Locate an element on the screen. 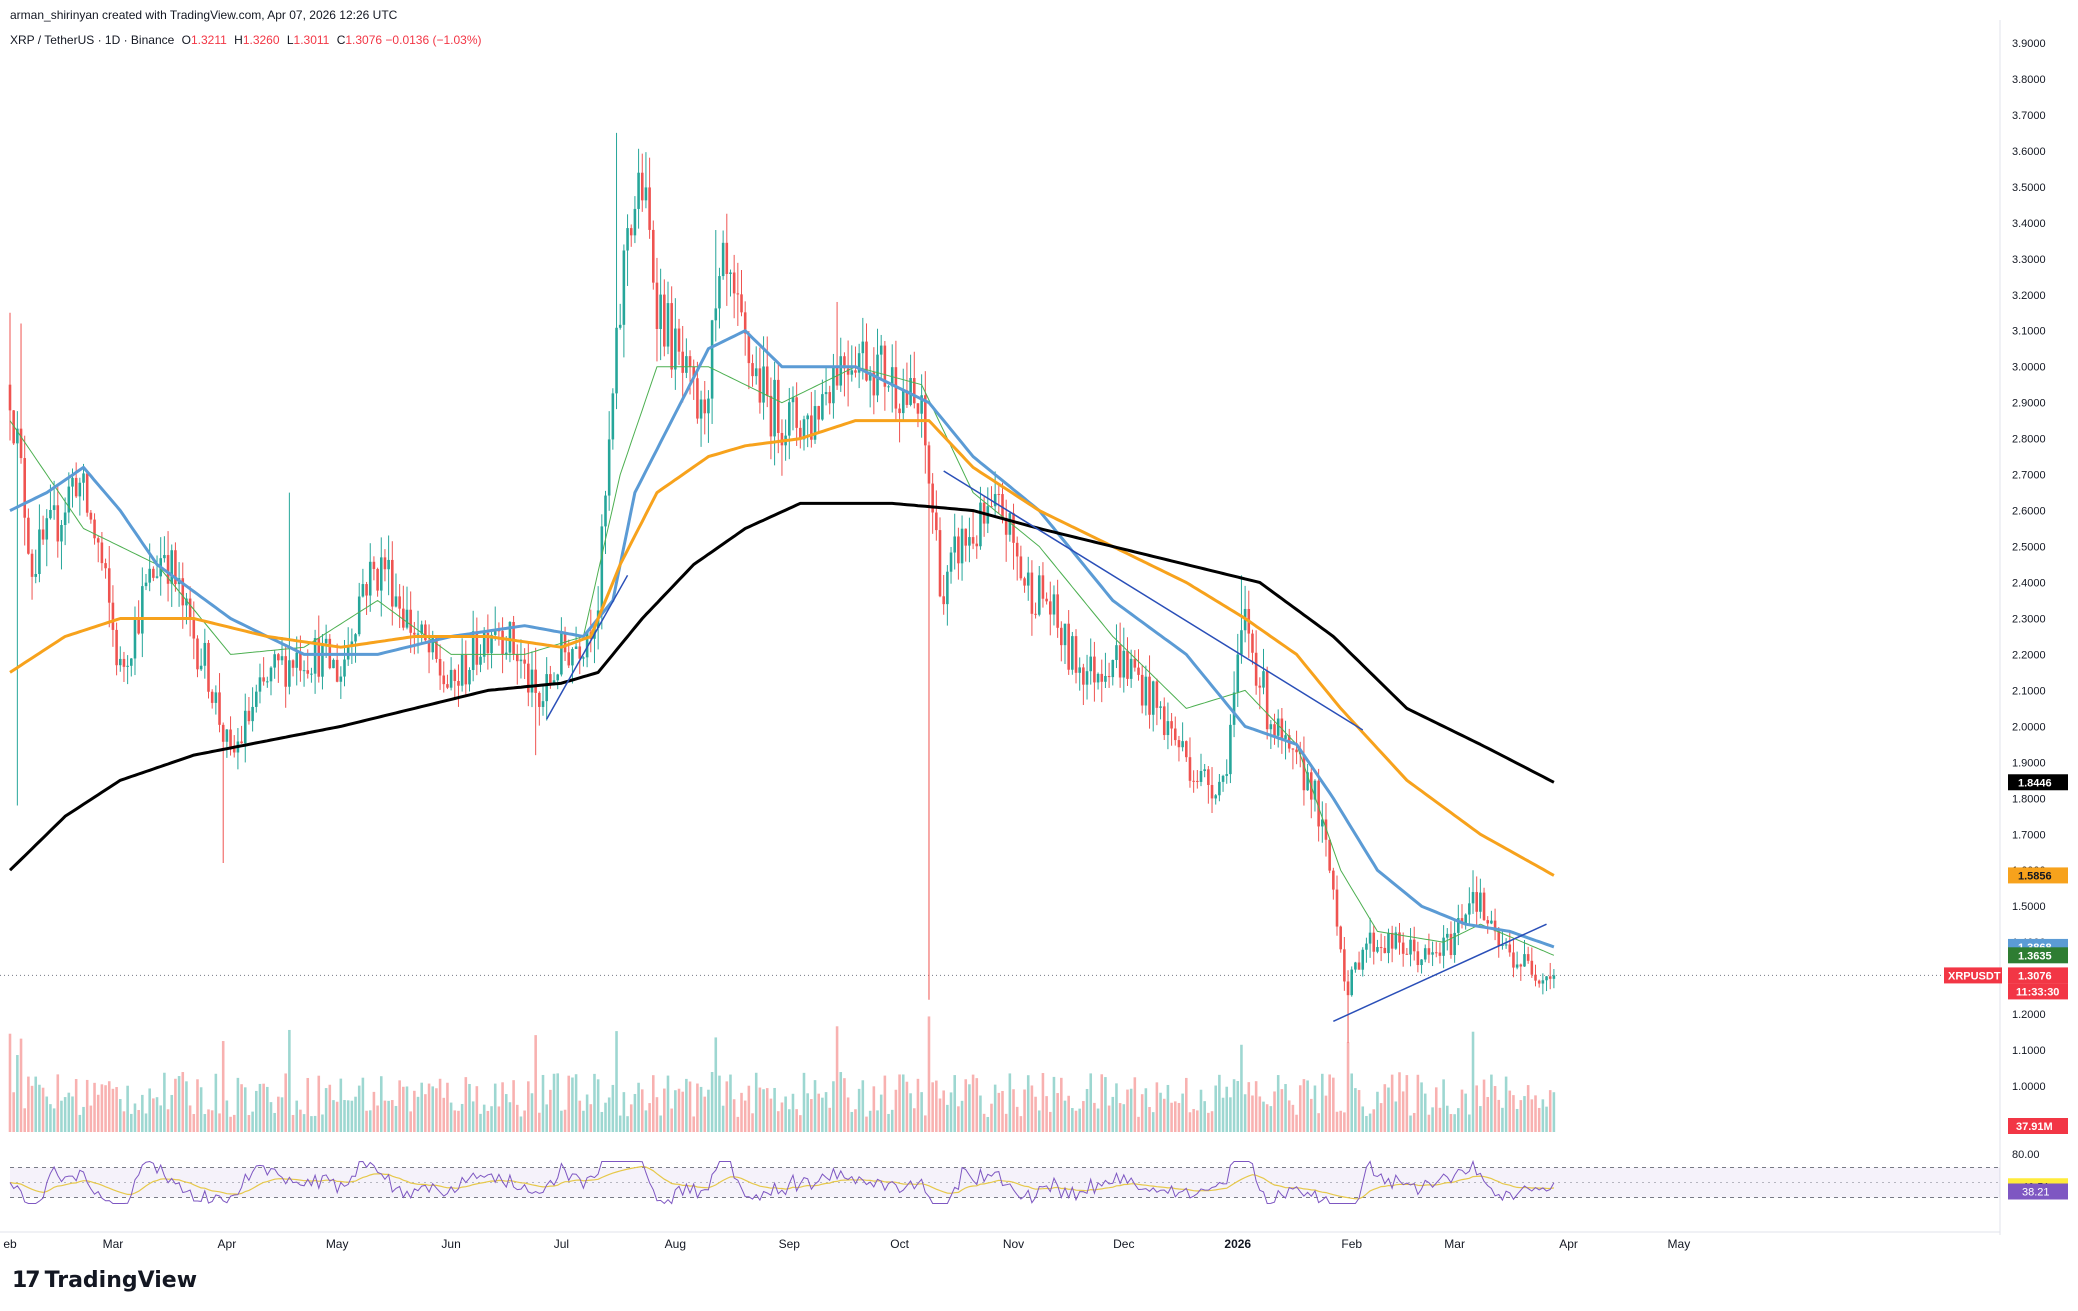 The height and width of the screenshot is (1311, 2078). tradingview-logo-icon: 17 is located at coordinates (26, 1280).